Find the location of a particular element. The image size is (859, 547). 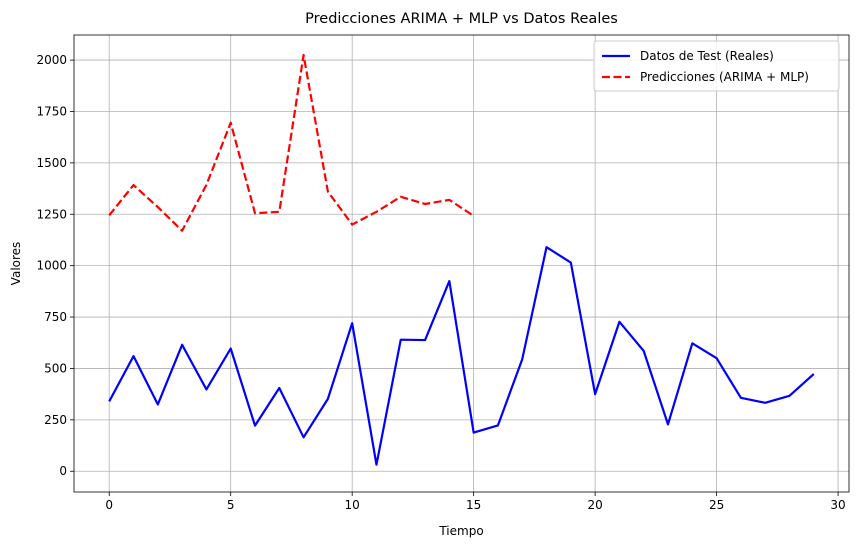

x-tick-label: 25 is located at coordinates (716, 505).